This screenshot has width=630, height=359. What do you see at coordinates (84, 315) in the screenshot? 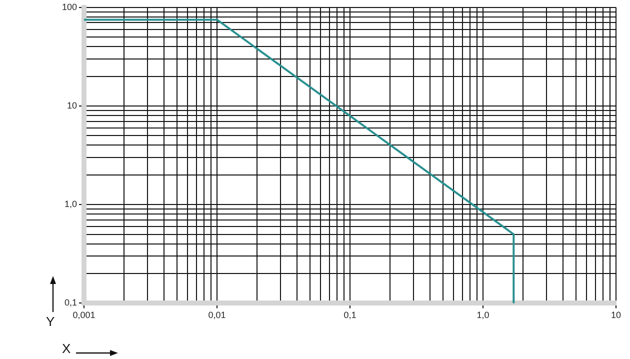
I see `x-tick-label: 0,001` at bounding box center [84, 315].